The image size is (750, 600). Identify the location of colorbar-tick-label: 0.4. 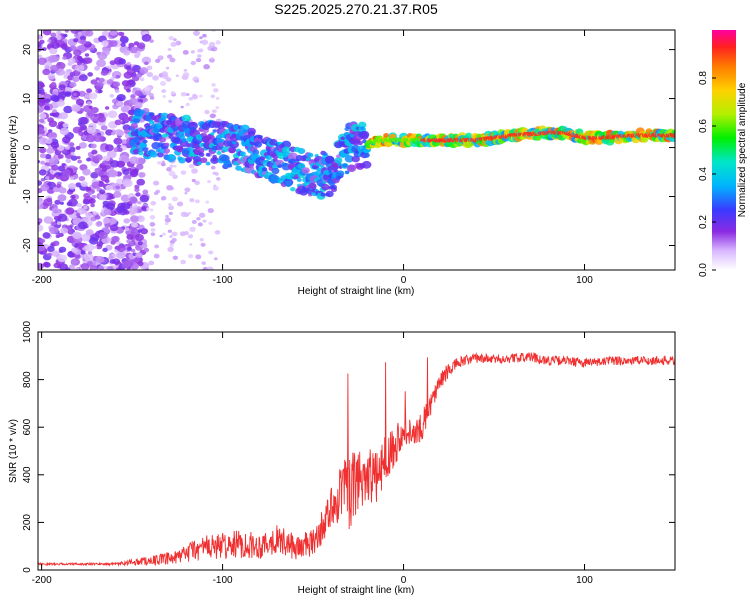
(703, 174).